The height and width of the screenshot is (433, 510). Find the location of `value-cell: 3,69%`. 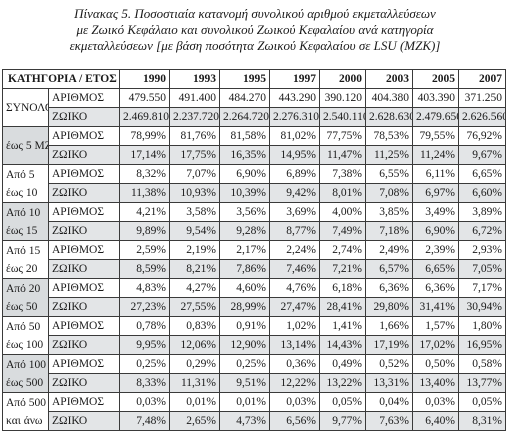

value-cell: 3,69% is located at coordinates (295, 212).